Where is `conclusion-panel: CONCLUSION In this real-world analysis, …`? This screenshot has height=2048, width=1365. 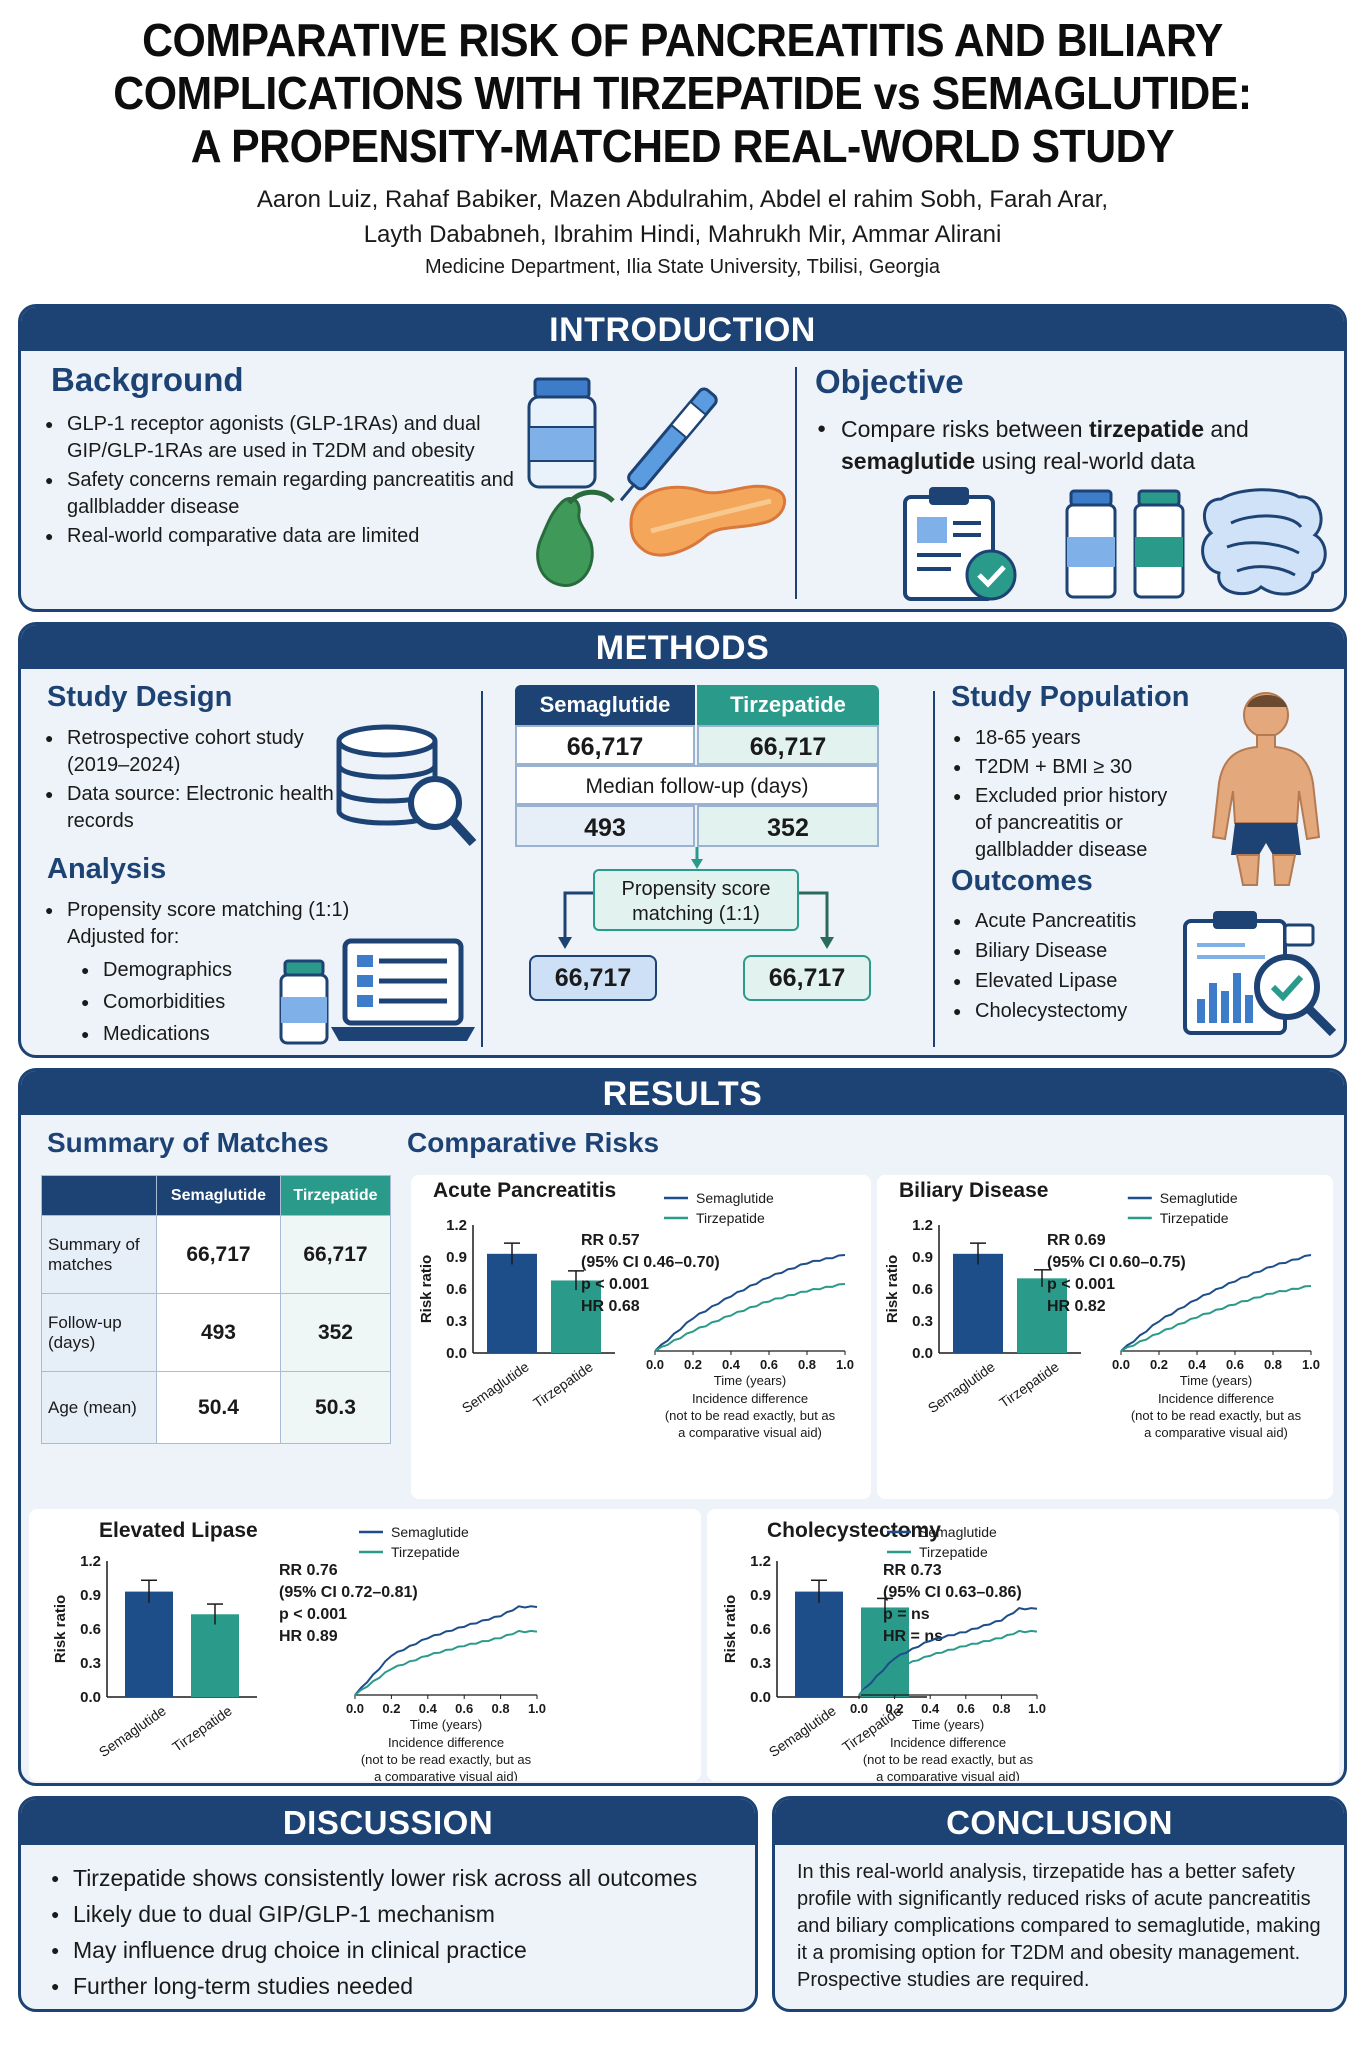
conclusion-panel: CONCLUSION In this real-world analysis, … is located at coordinates (1059, 1904).